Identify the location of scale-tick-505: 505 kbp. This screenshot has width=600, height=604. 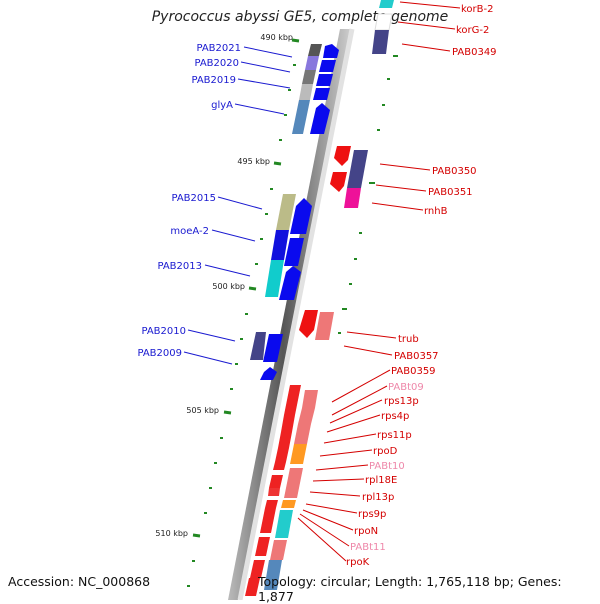
(209, 410).